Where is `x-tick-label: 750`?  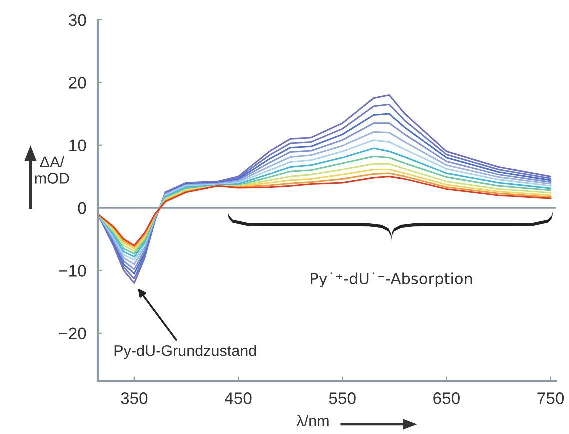 x-tick-label: 750 is located at coordinates (551, 398).